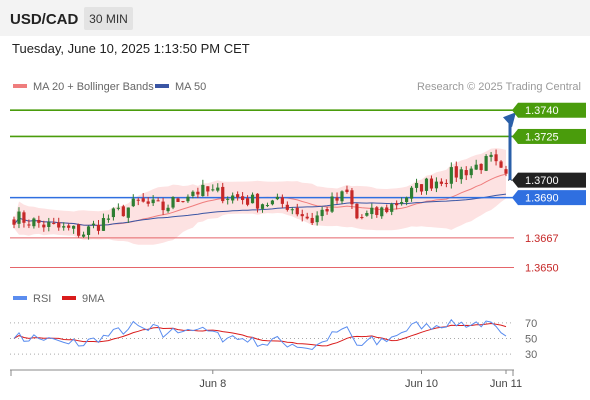 This screenshot has height=400, width=590. I want to click on ma50-line, so click(260, 209).